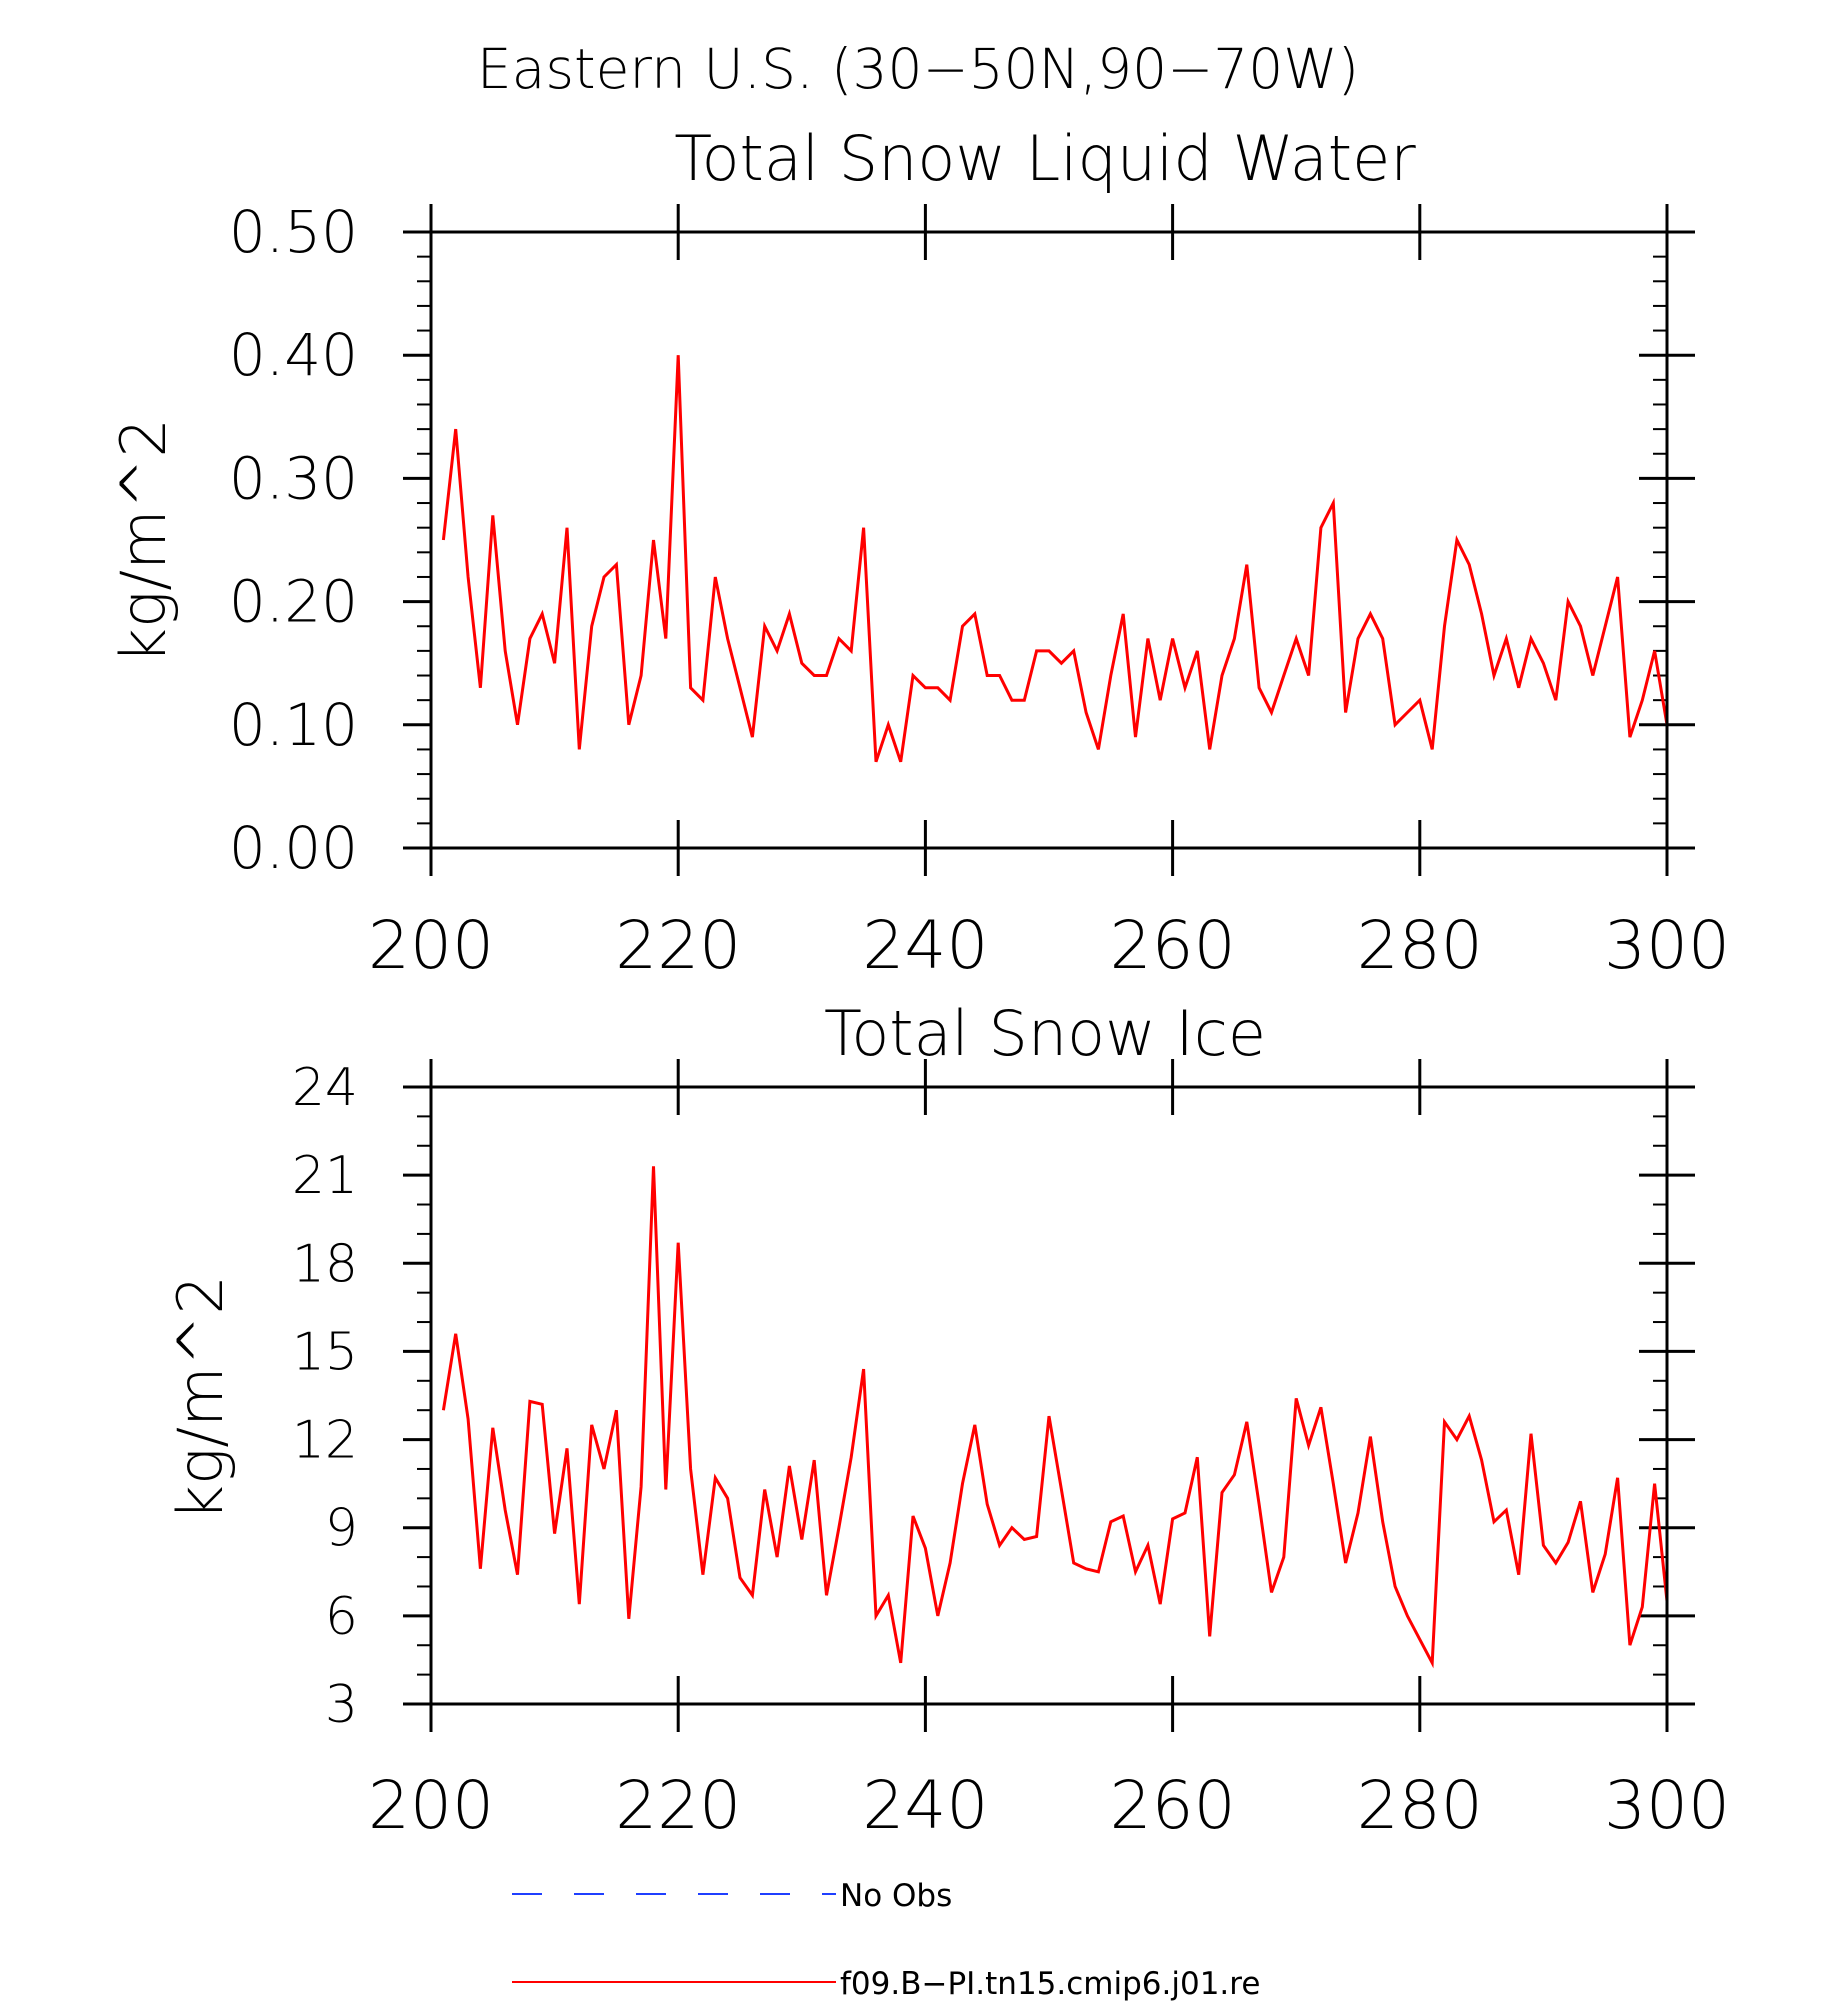  What do you see at coordinates (341, 1529) in the screenshot?
I see `y-tick-label: 9` at bounding box center [341, 1529].